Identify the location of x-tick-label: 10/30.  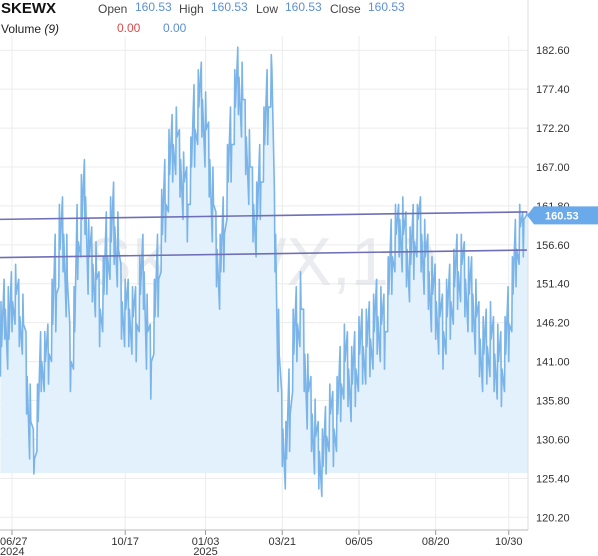
(509, 542).